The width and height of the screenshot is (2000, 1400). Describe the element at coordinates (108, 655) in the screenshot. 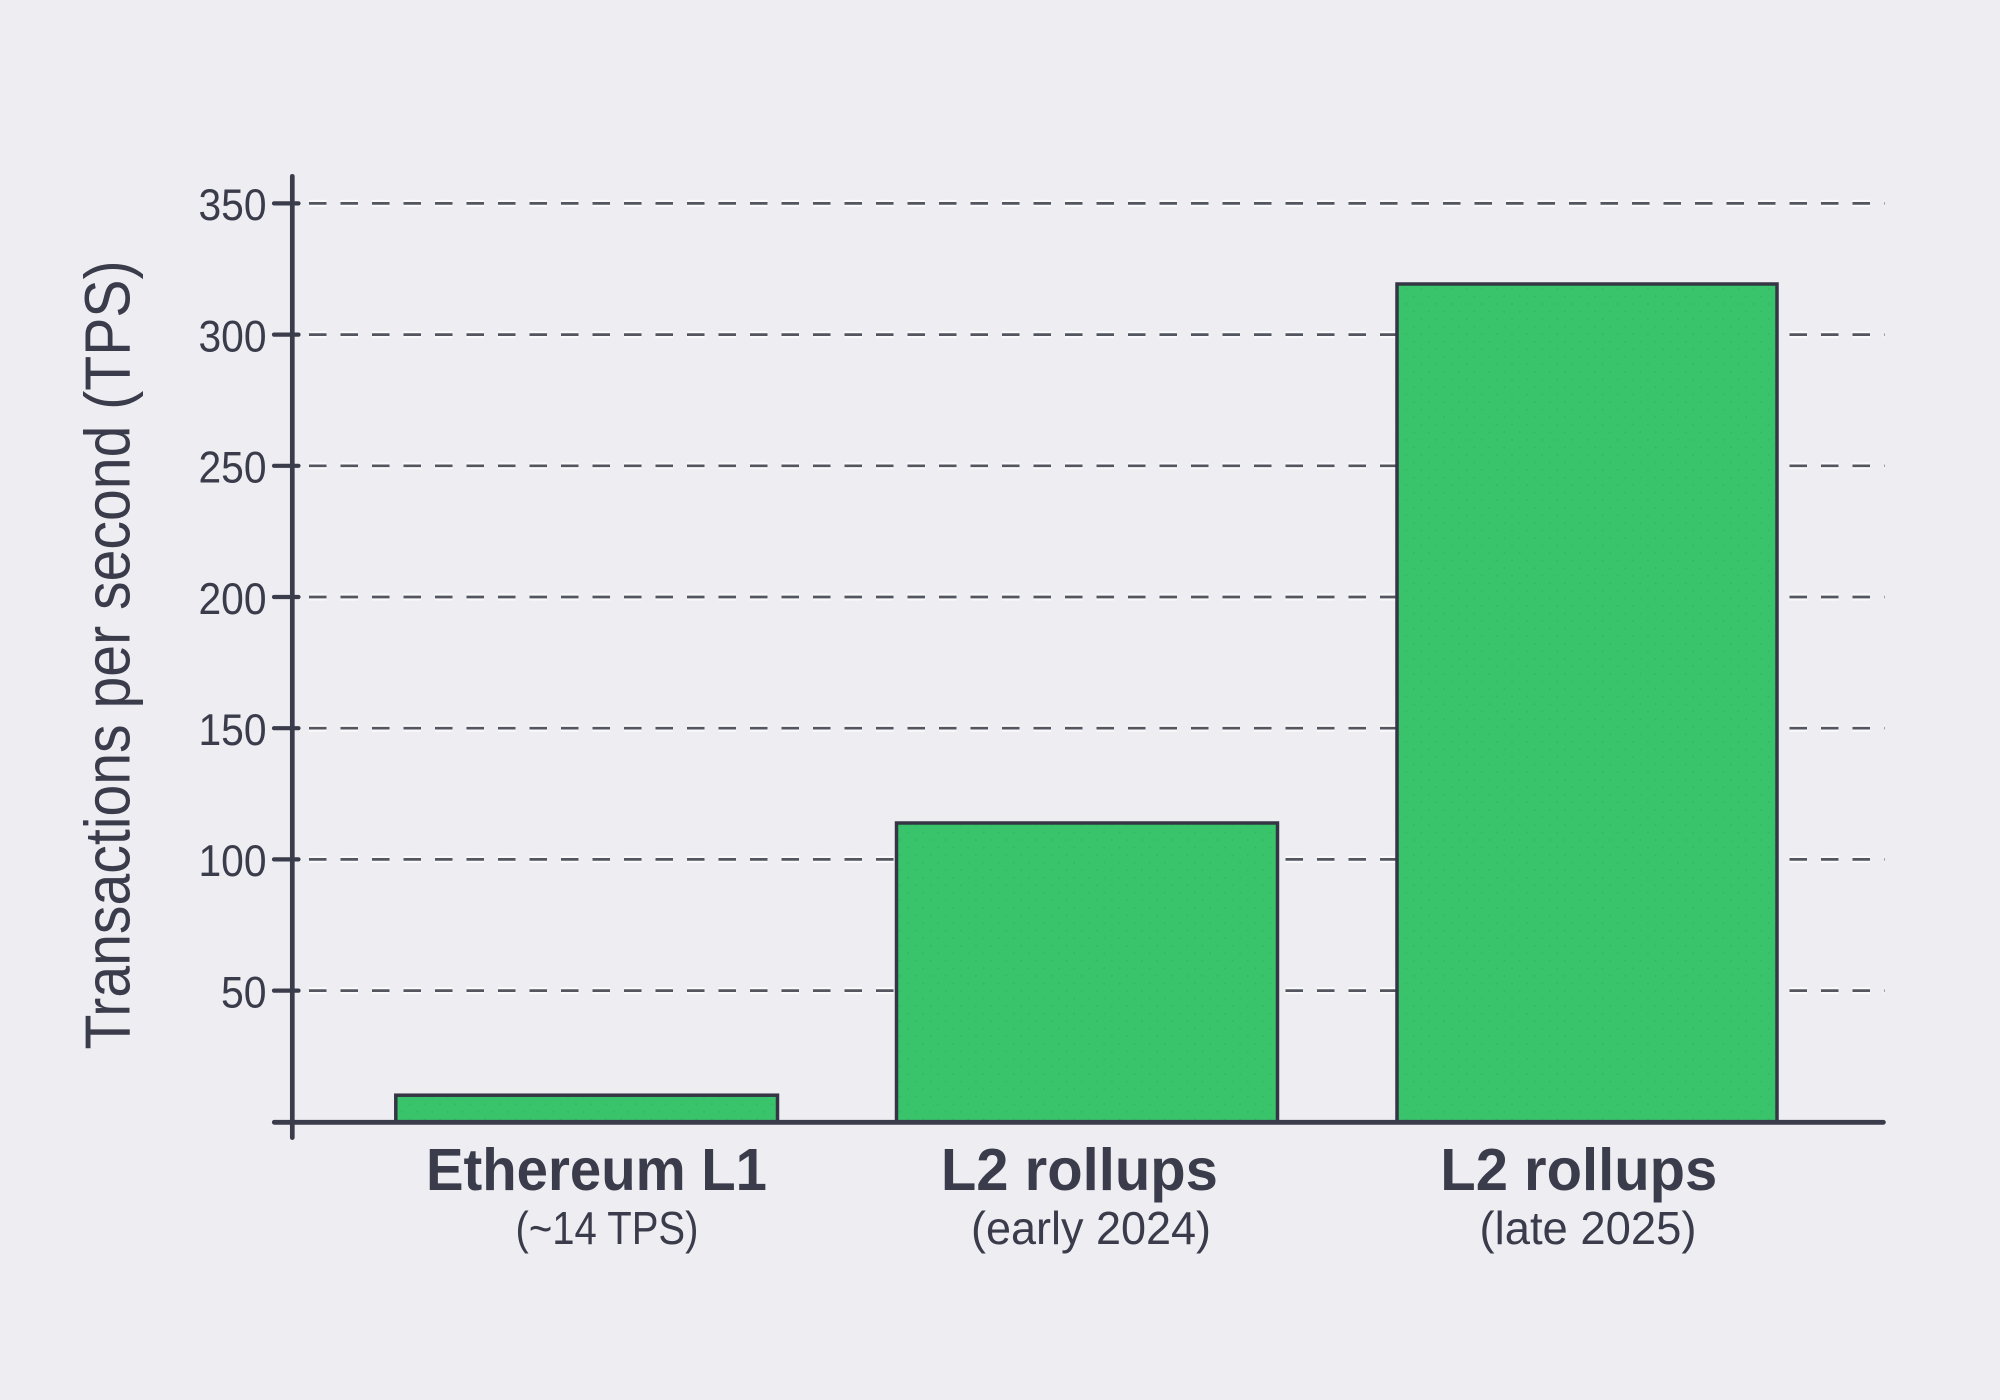

I see `svg-text: Transactions per second (TPS)` at that location.